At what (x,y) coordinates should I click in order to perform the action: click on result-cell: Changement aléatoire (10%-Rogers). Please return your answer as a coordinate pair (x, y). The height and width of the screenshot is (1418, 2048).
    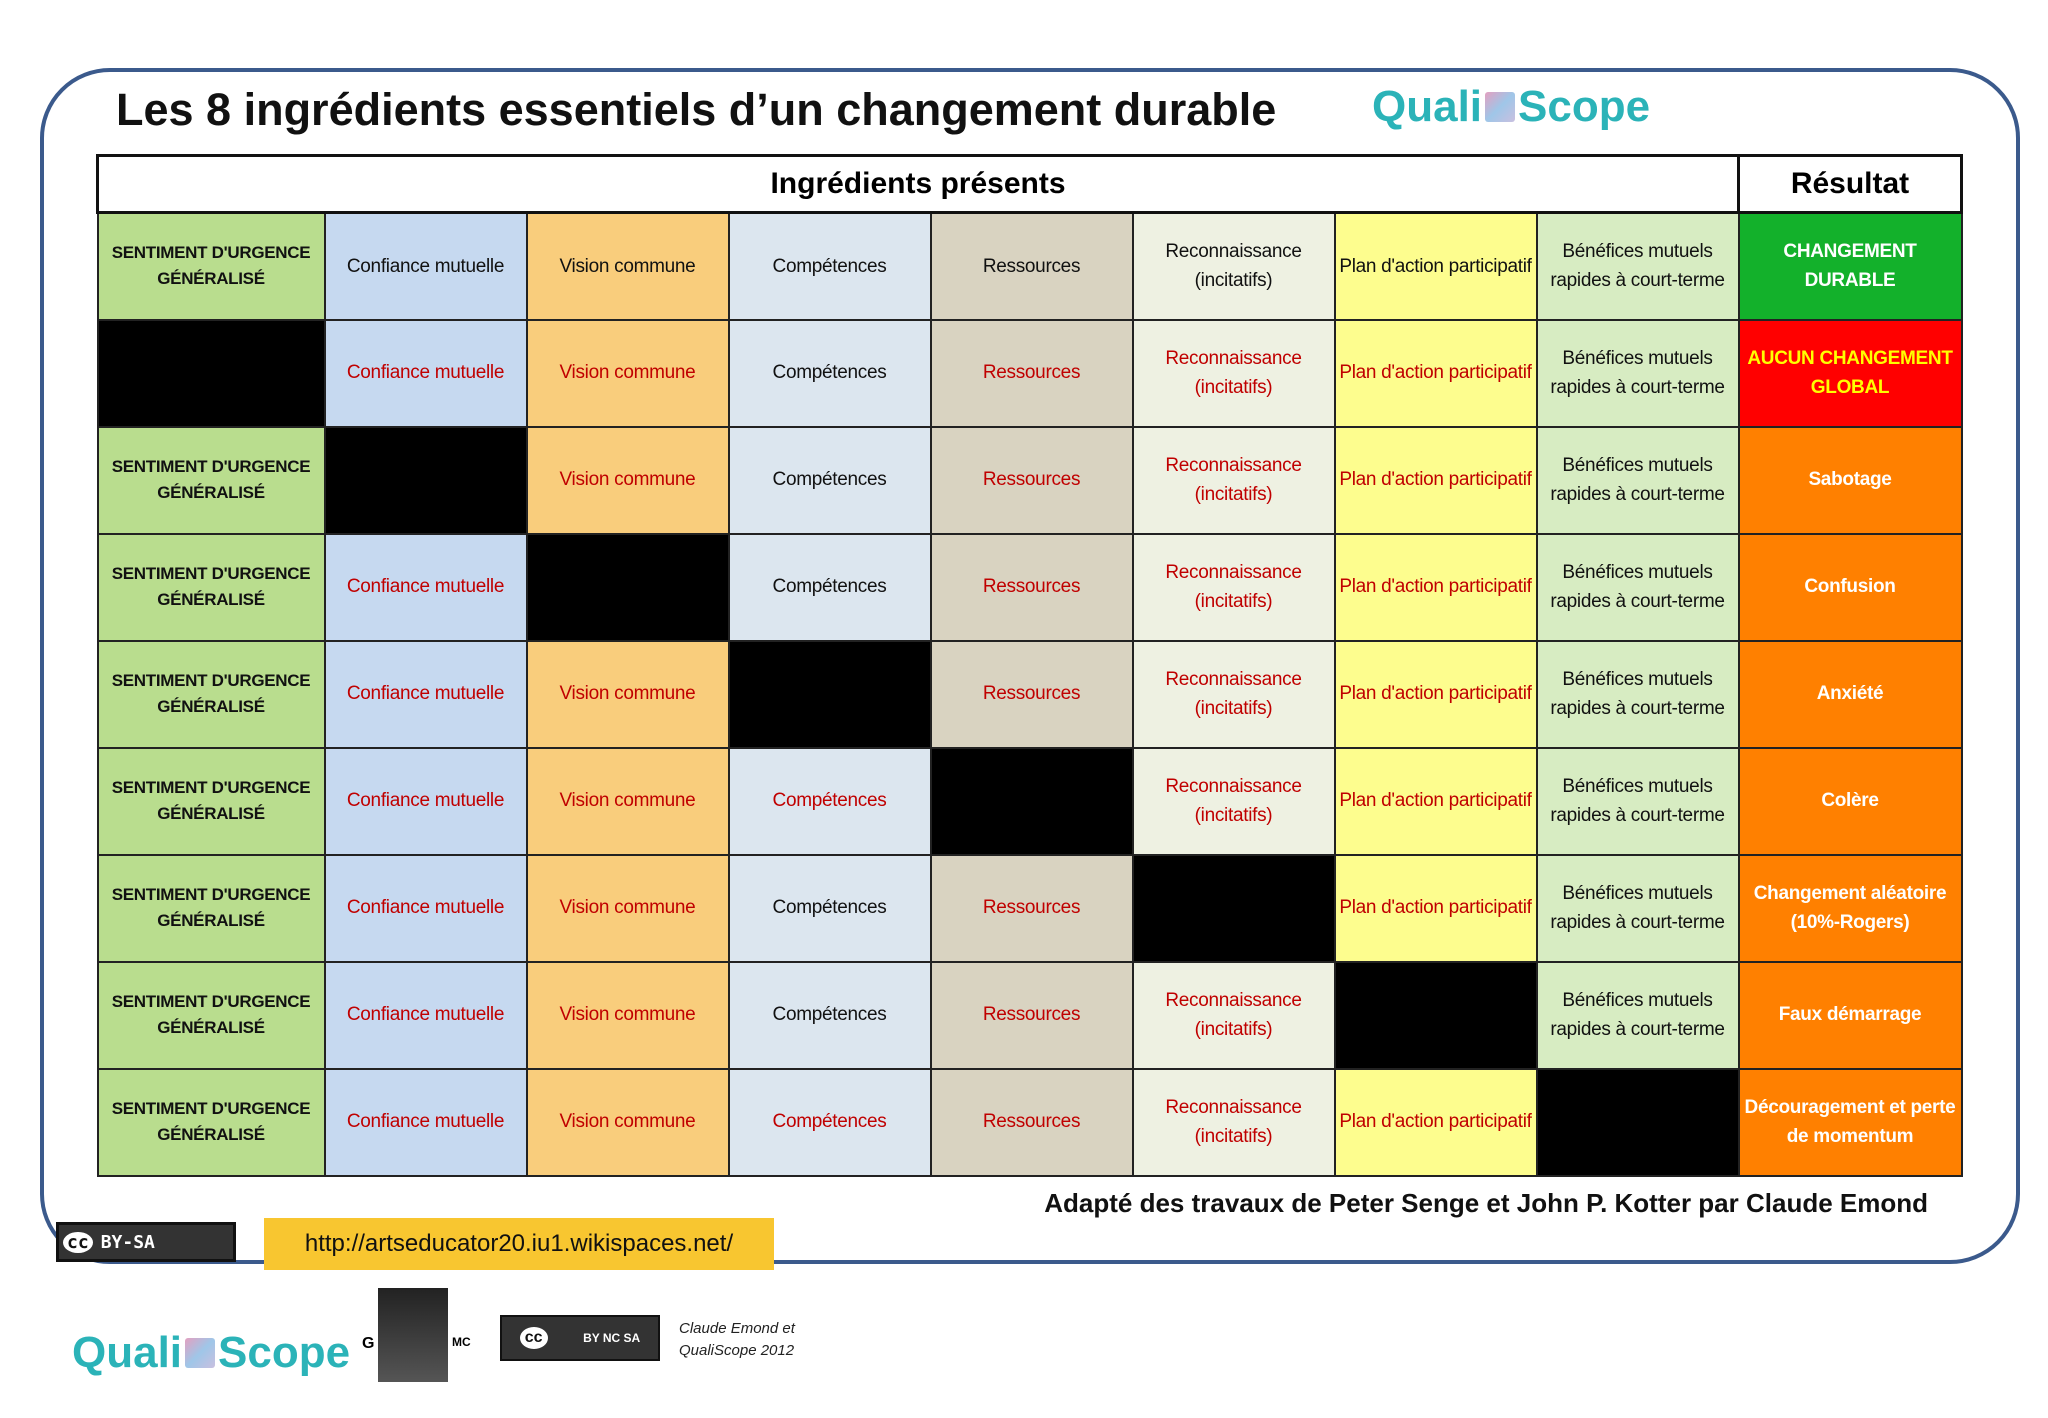
    Looking at the image, I should click on (1850, 908).